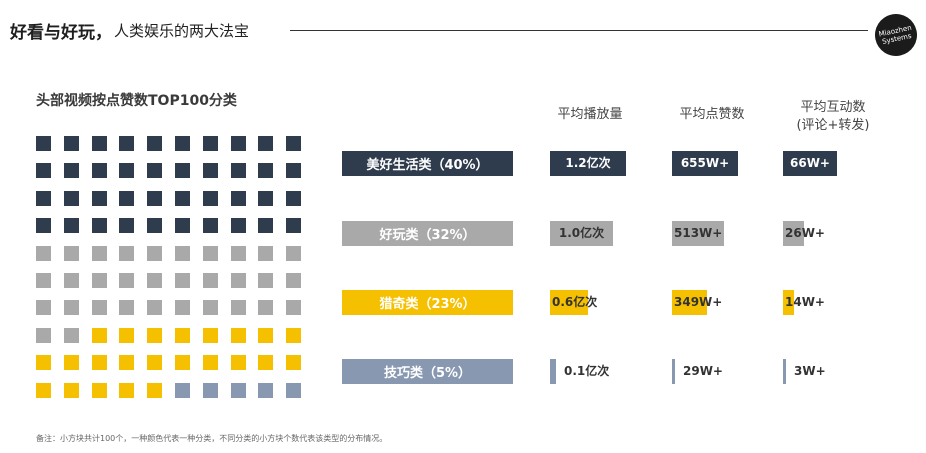 The height and width of the screenshot is (453, 926). Describe the element at coordinates (788, 302) in the screenshot. I see `bar-interactions-curious` at that location.